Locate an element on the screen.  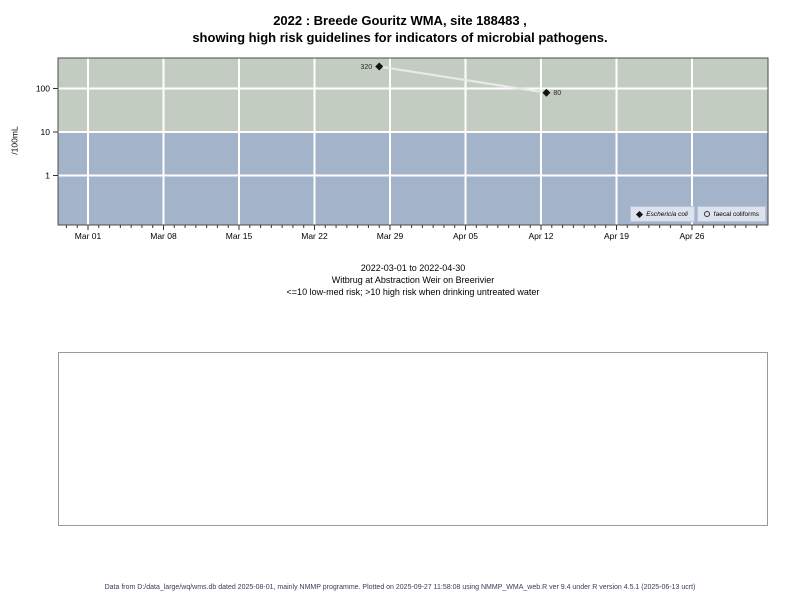
x-tick-label: Mar 01 is located at coordinates (88, 236).